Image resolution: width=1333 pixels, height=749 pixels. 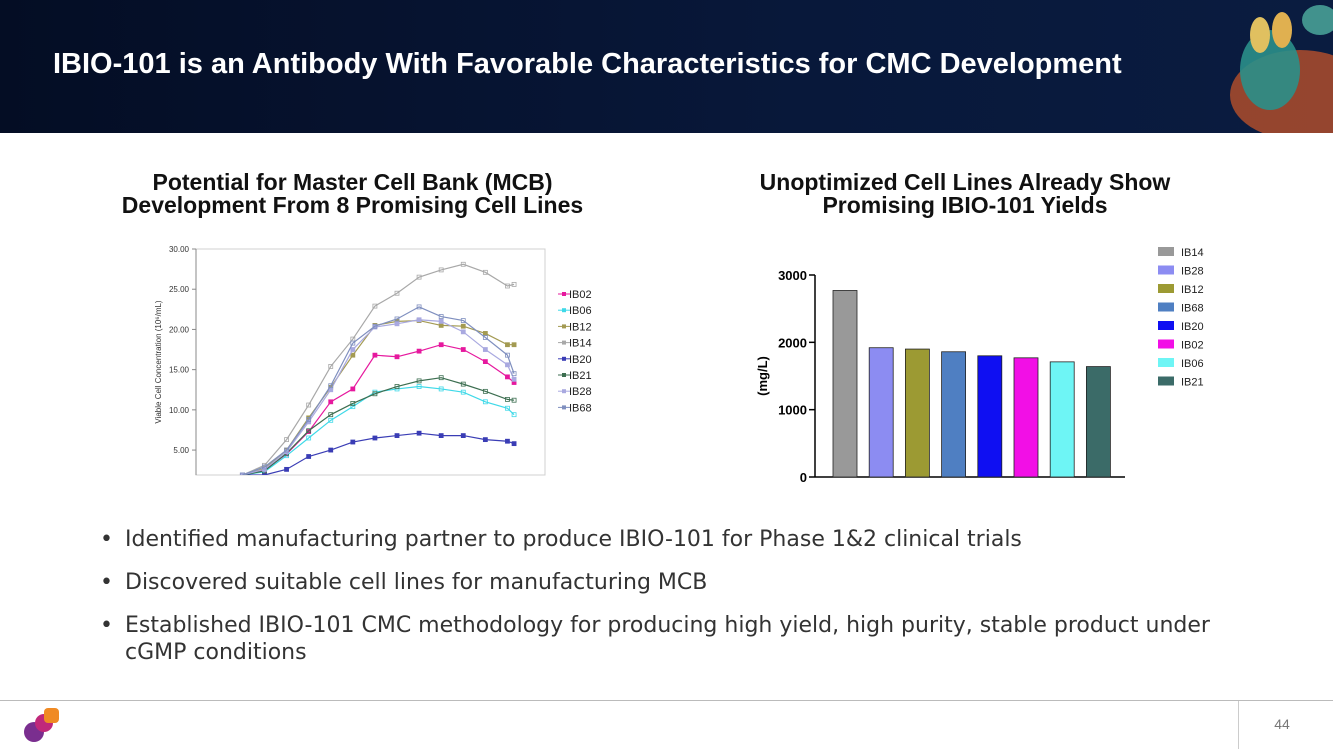 I want to click on y-tick-label: 2000, so click(x=792, y=342).